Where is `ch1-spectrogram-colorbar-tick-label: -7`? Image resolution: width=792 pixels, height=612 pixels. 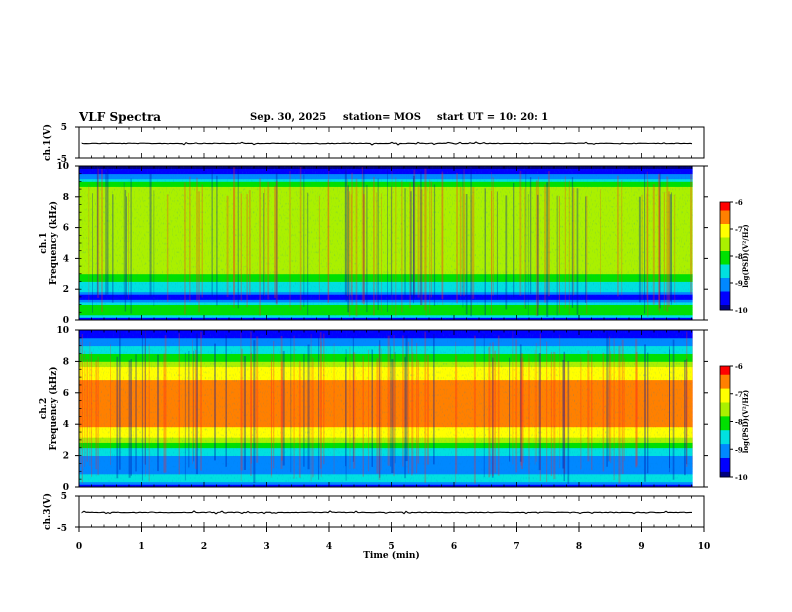 ch1-spectrogram-colorbar-tick-label: -7 is located at coordinates (739, 229).